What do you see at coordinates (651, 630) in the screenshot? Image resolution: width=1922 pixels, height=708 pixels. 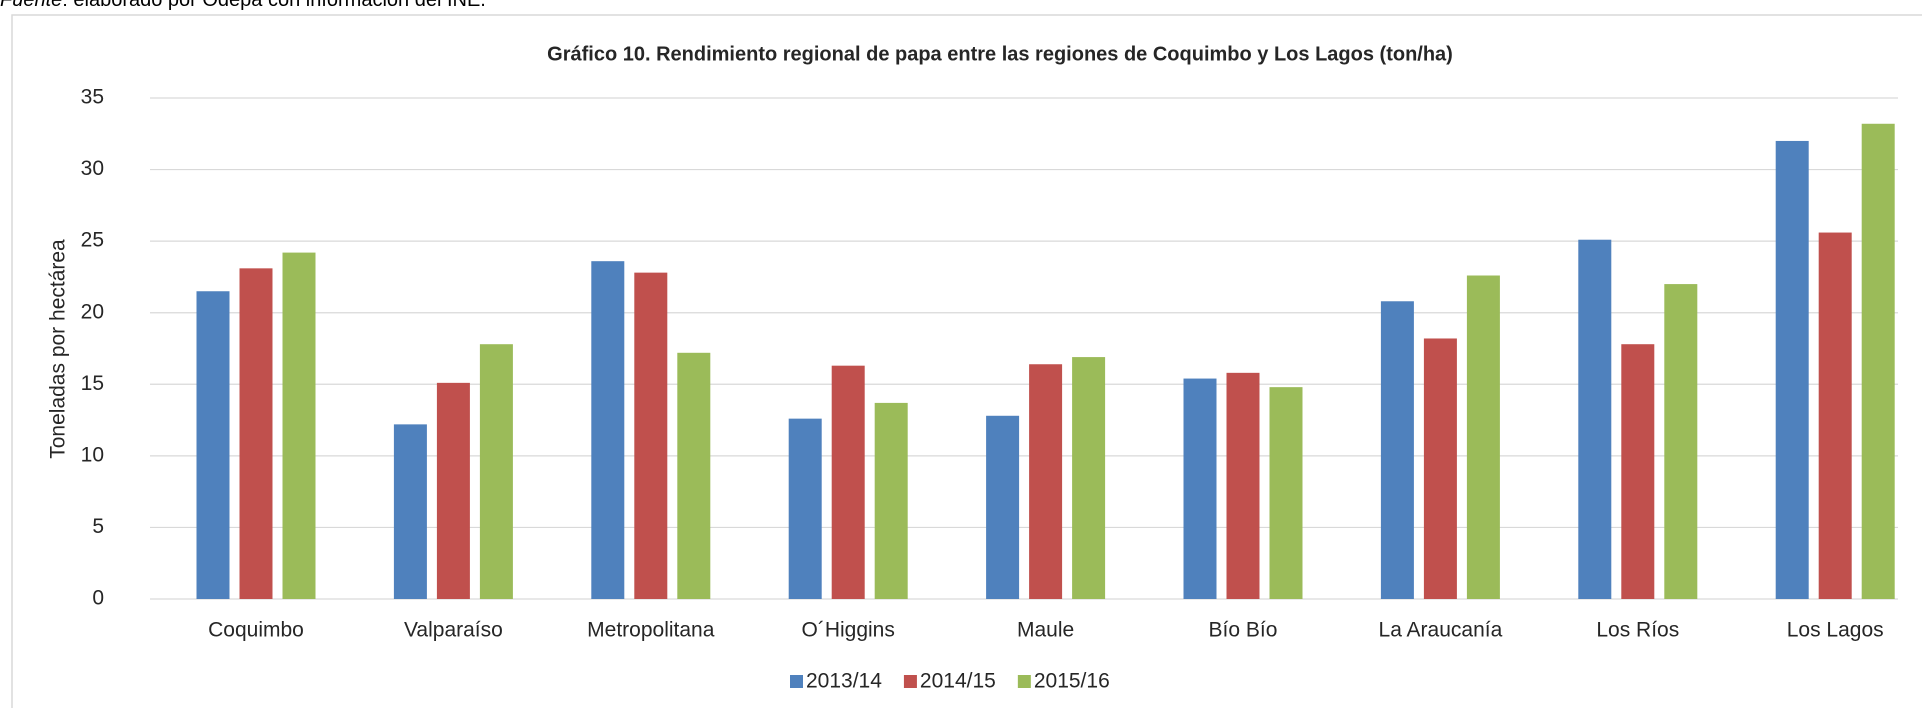 I see `x-tick-label: Metropolitana` at bounding box center [651, 630].